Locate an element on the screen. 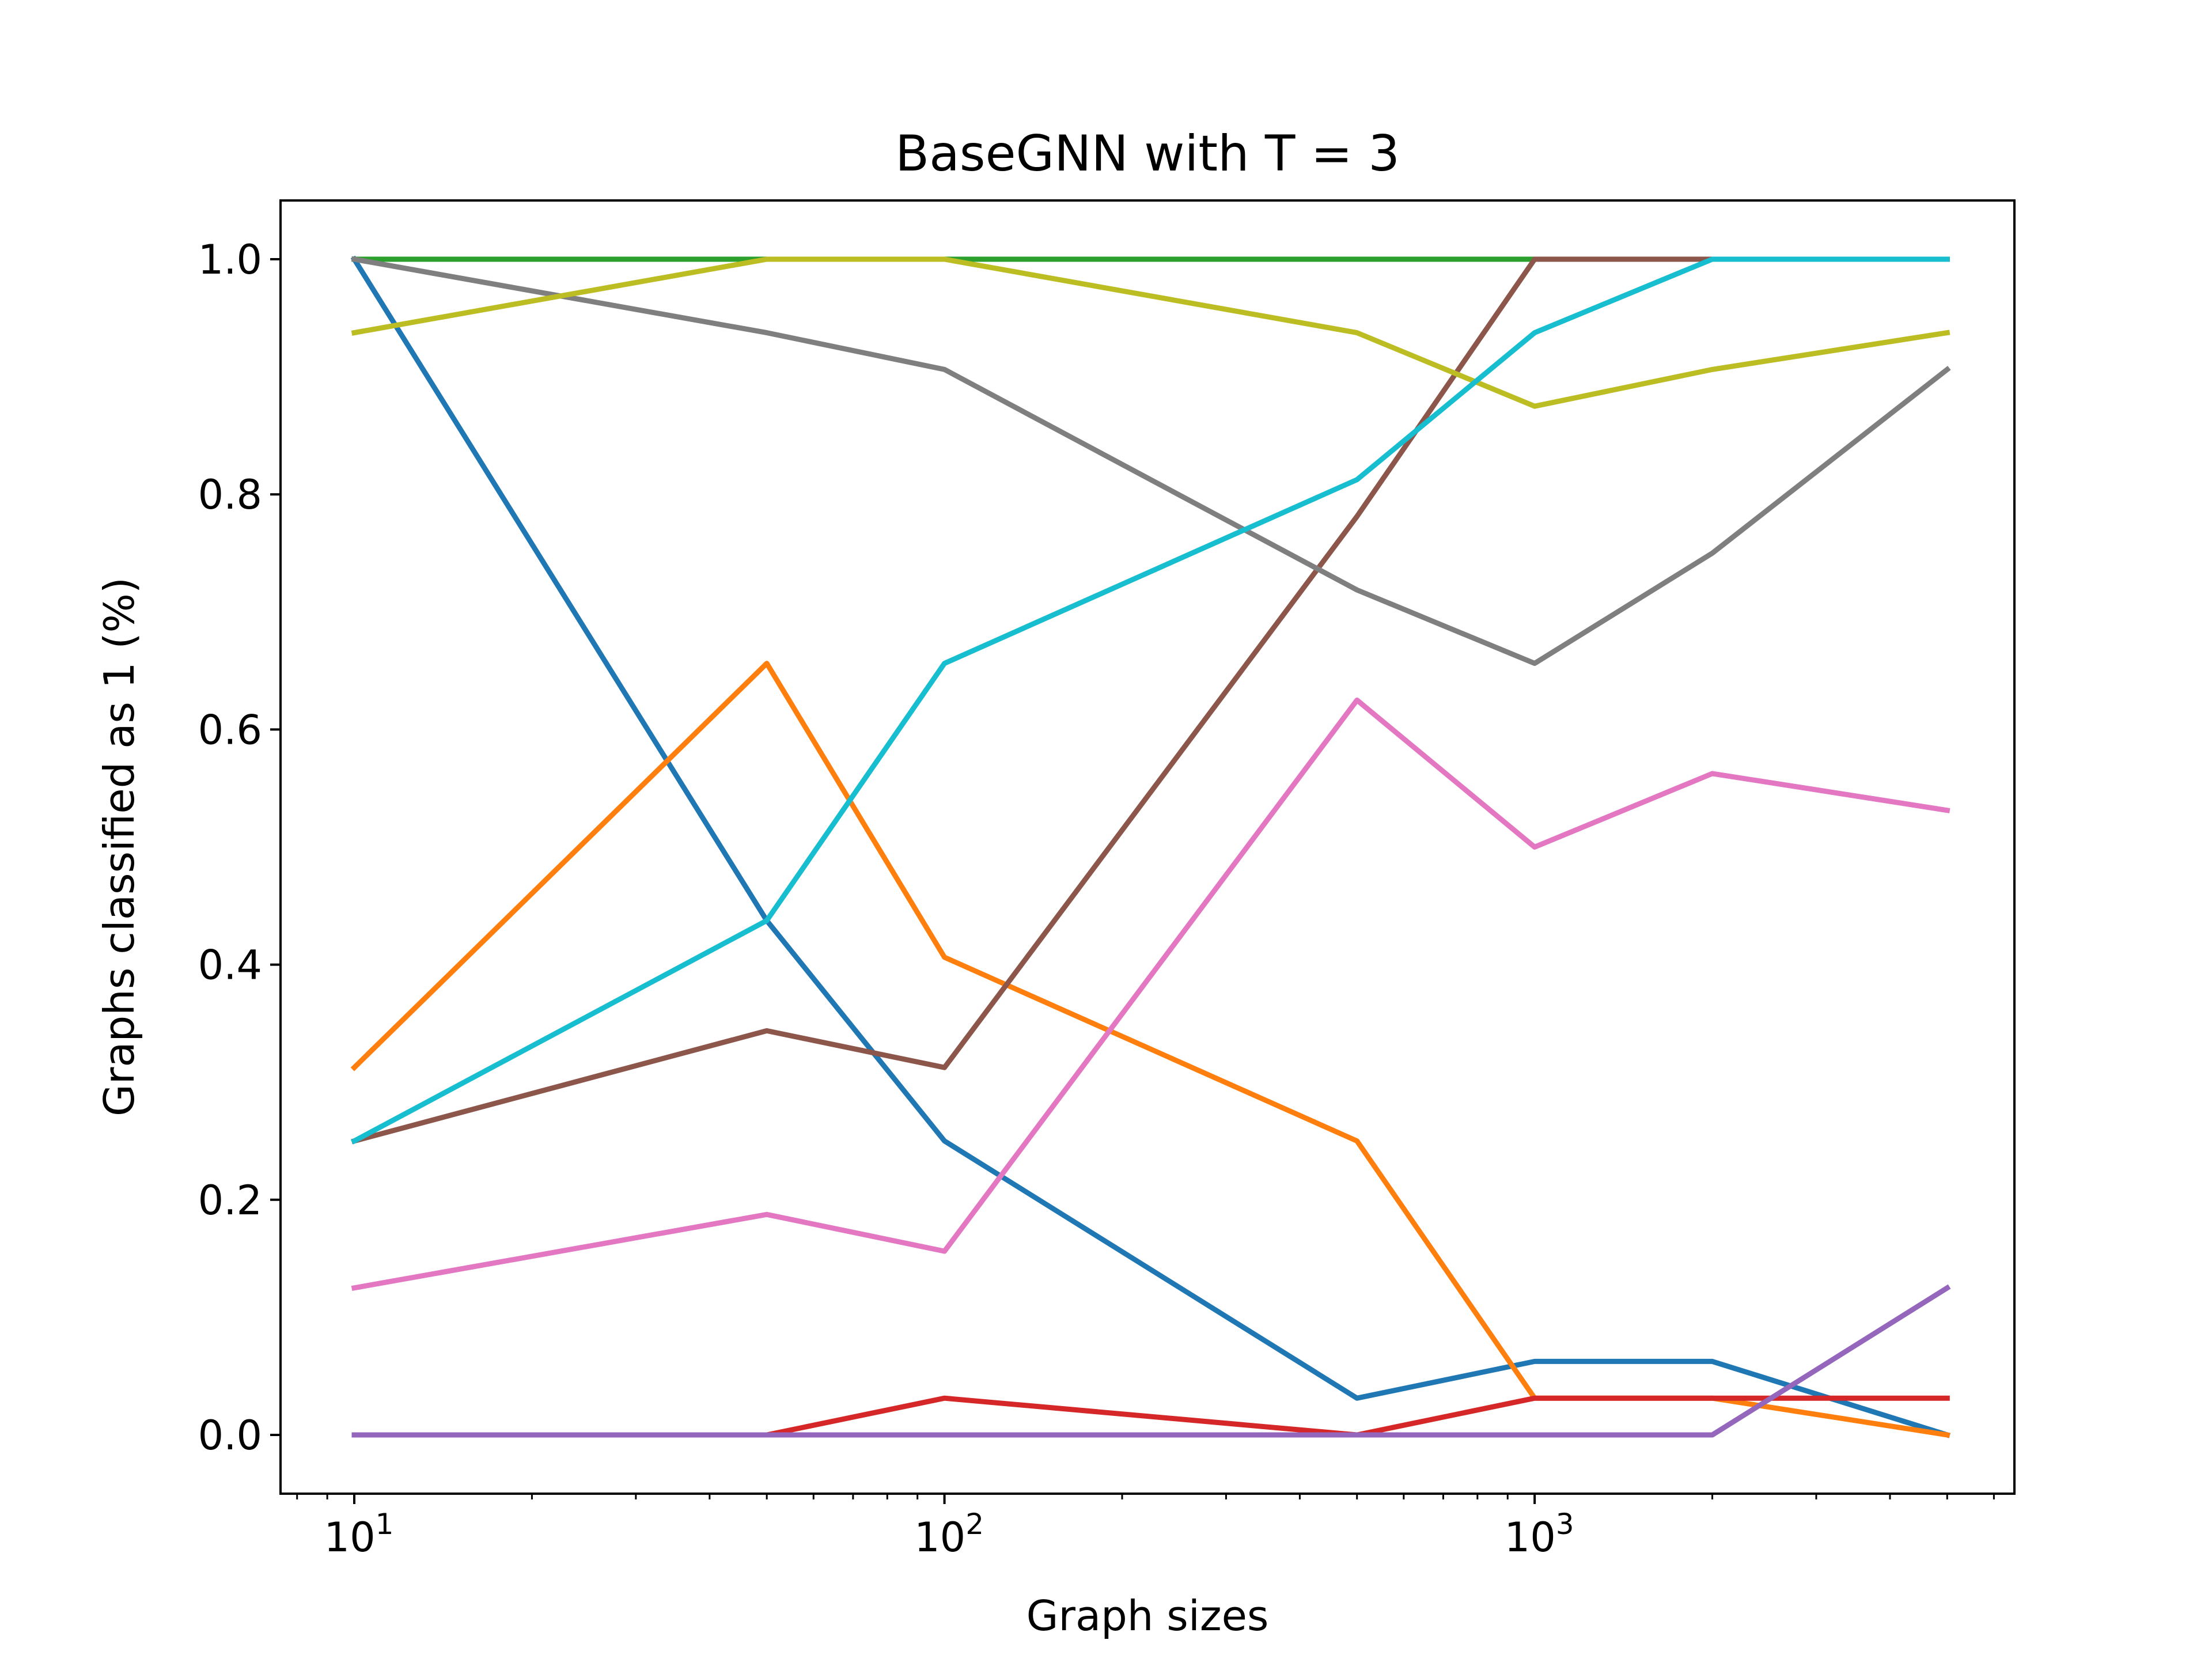 The image size is (2212, 1659). x-axis: 10¹ 10² 10³ is located at coordinates (1145, 1527).